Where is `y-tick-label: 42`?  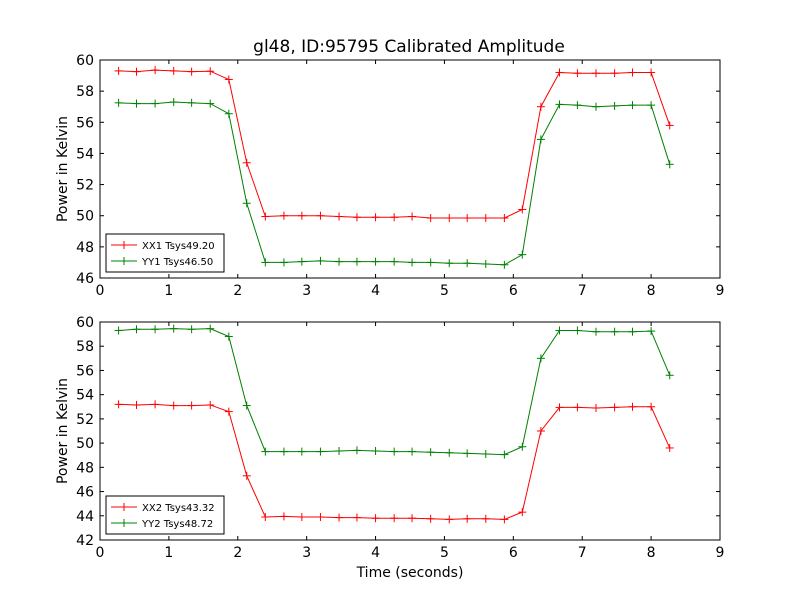
y-tick-label: 42 is located at coordinates (85, 541).